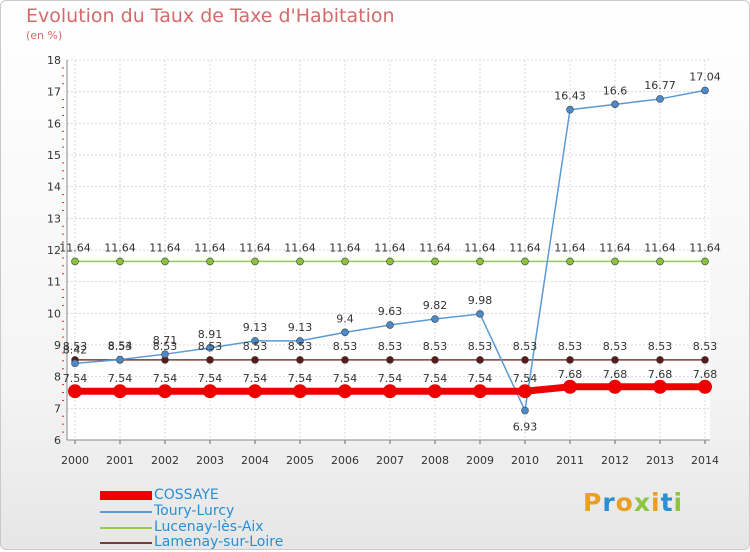 Image resolution: width=750 pixels, height=552 pixels. What do you see at coordinates (615, 90) in the screenshot?
I see `data-label-toury-lurcy: 16.6` at bounding box center [615, 90].